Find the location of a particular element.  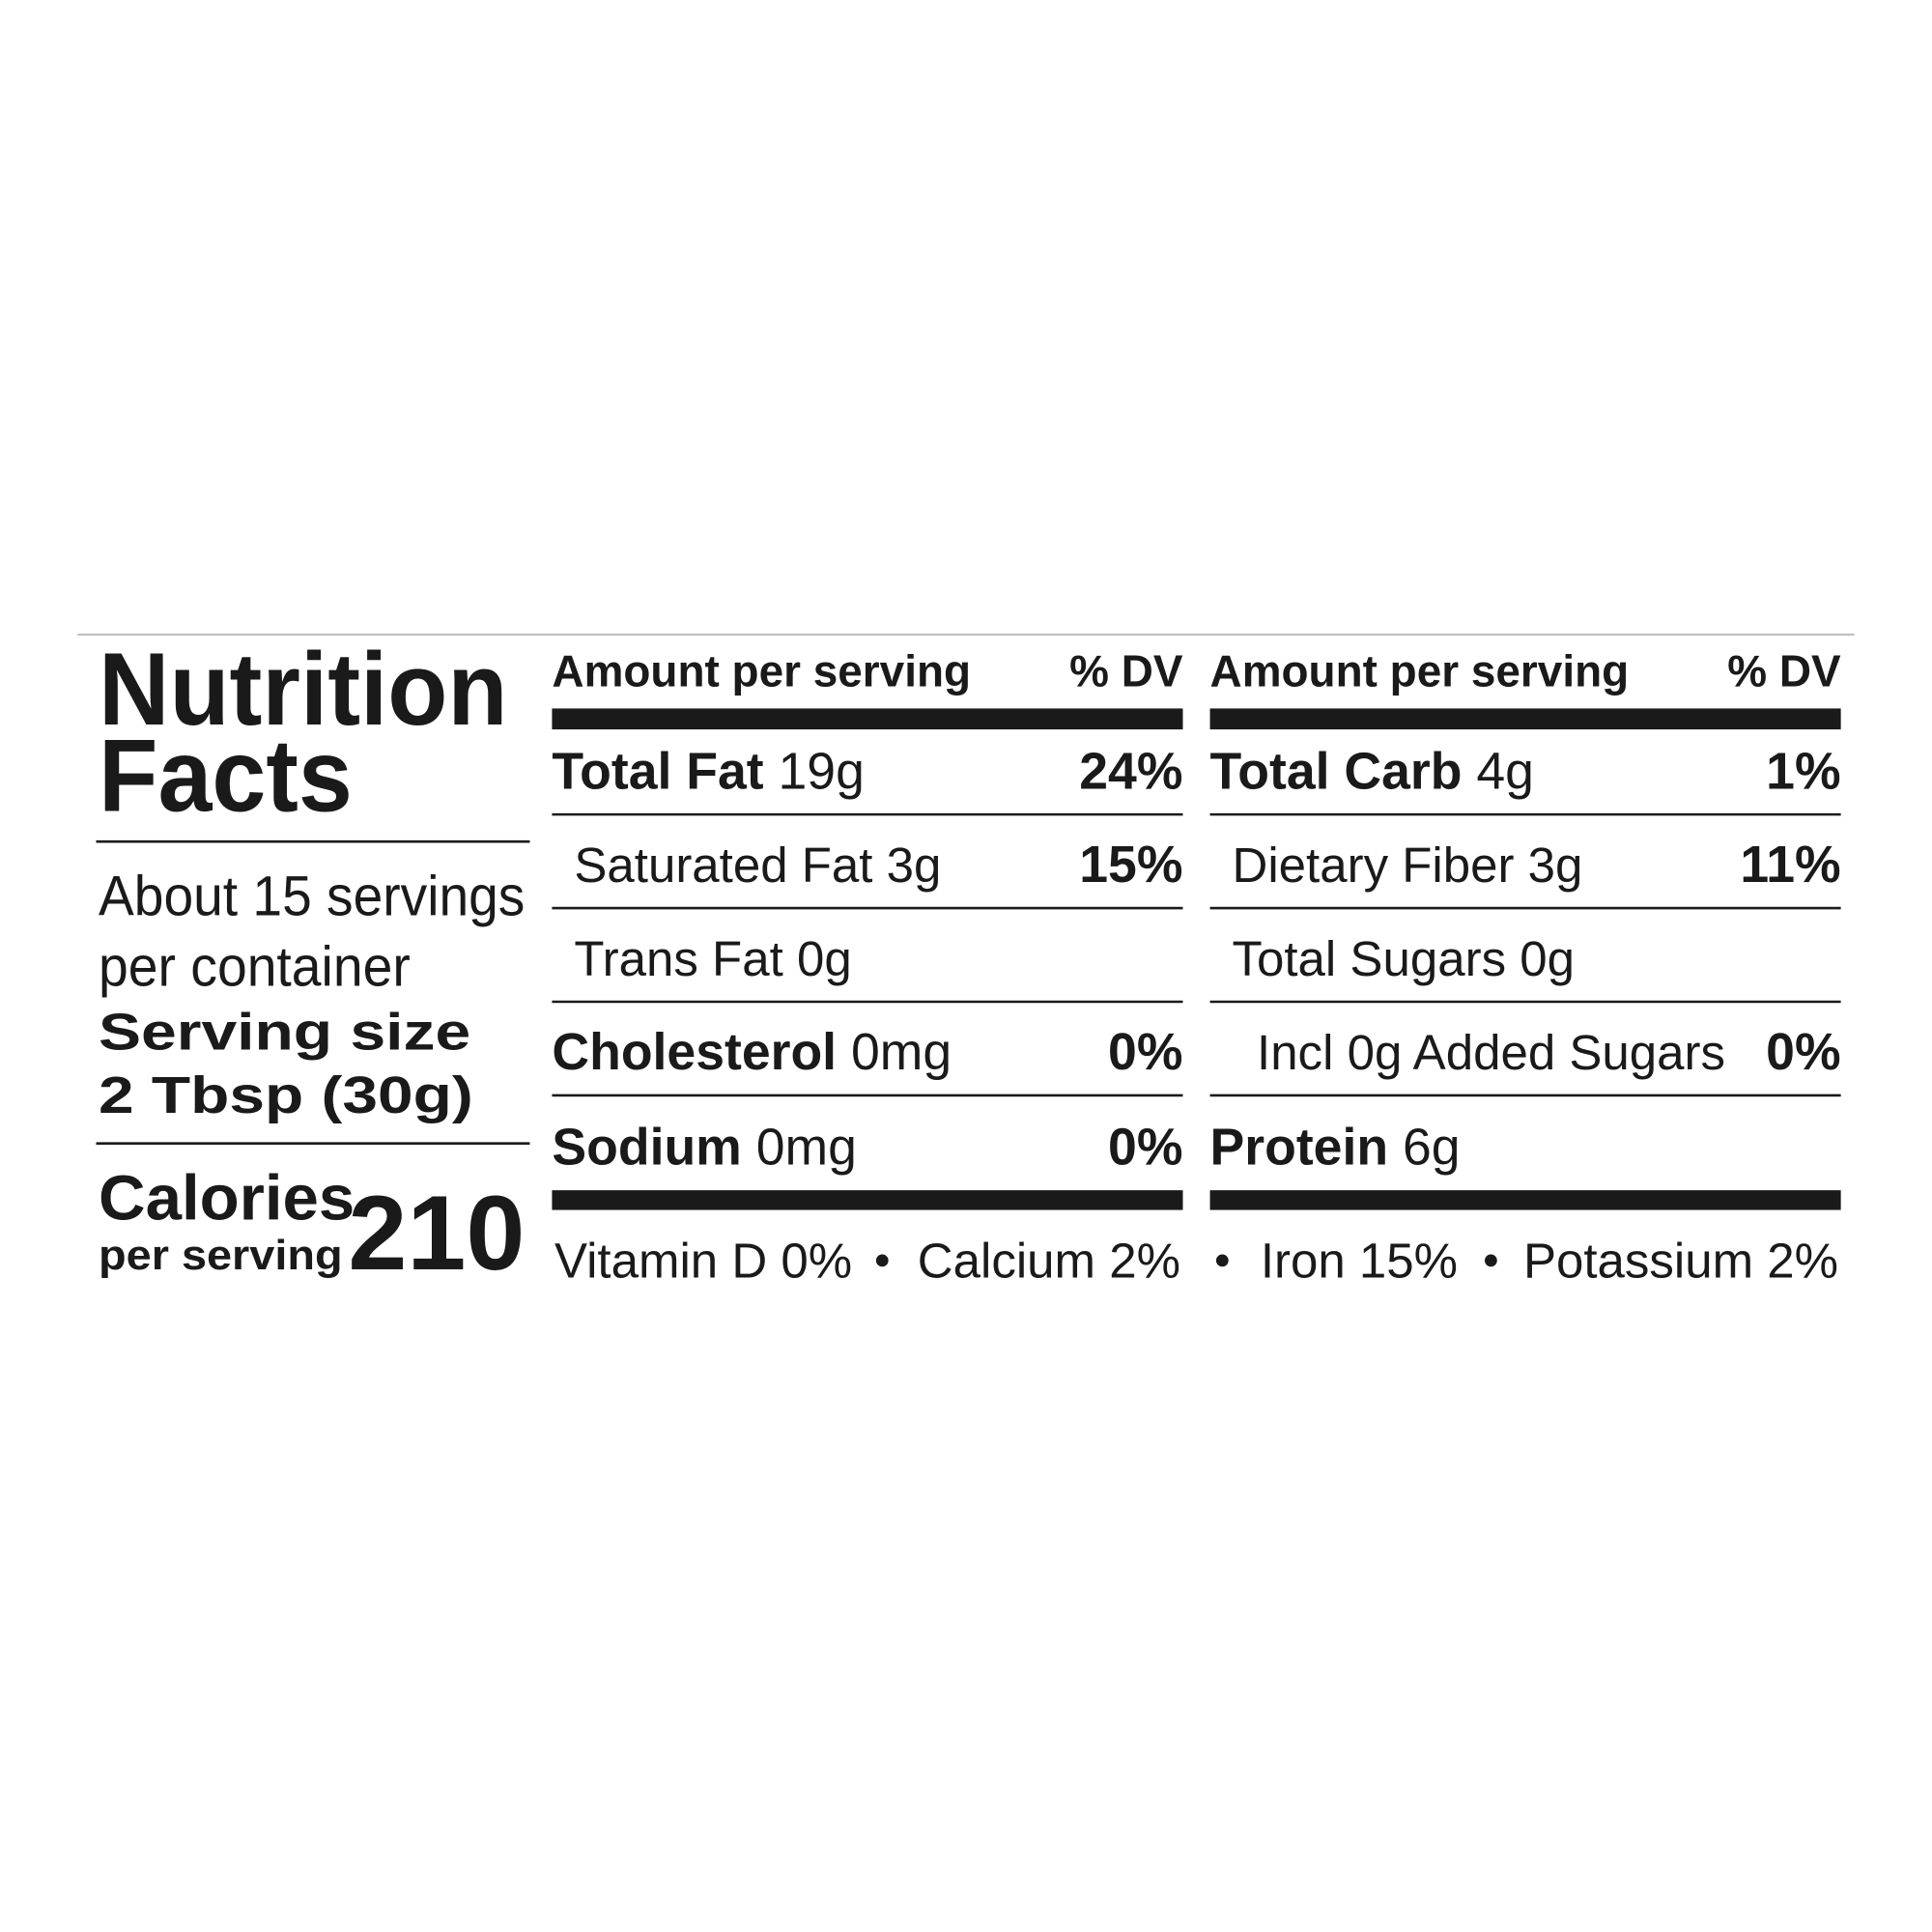

nutrient-row: Cholesterol 0mg is located at coordinates (752, 1052).